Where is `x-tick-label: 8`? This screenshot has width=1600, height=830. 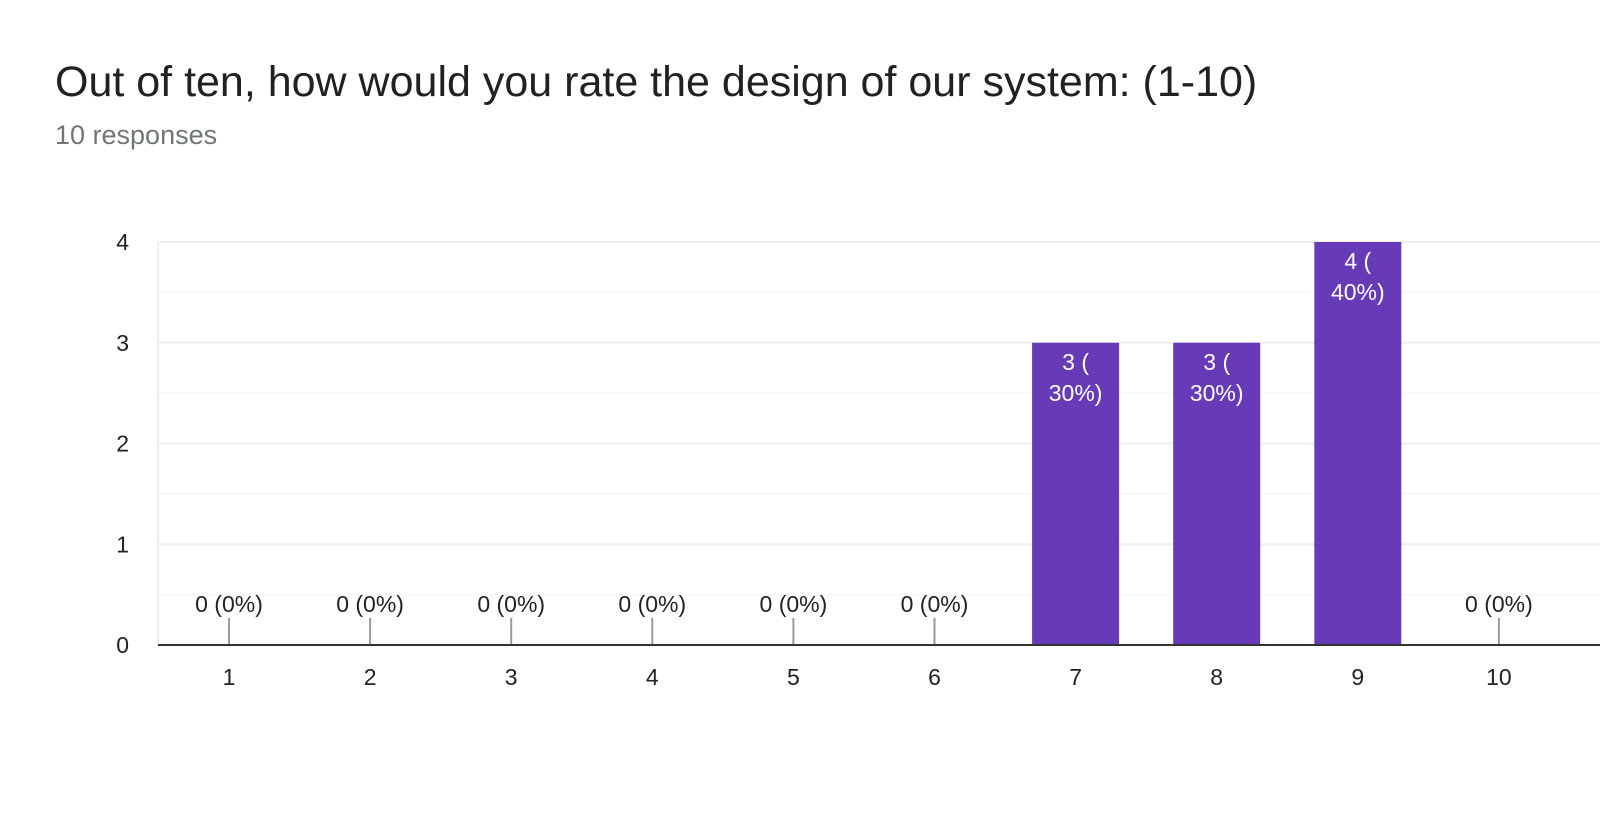
x-tick-label: 8 is located at coordinates (1216, 677).